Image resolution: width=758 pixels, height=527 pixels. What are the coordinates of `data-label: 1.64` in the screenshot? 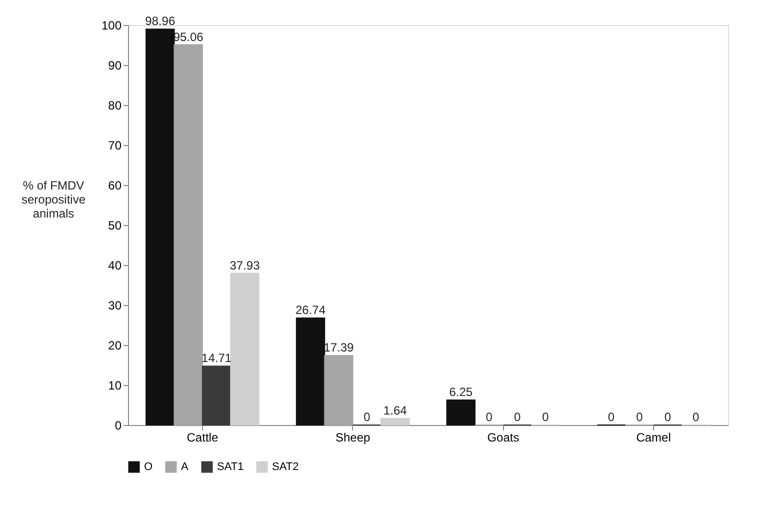 It's located at (395, 410).